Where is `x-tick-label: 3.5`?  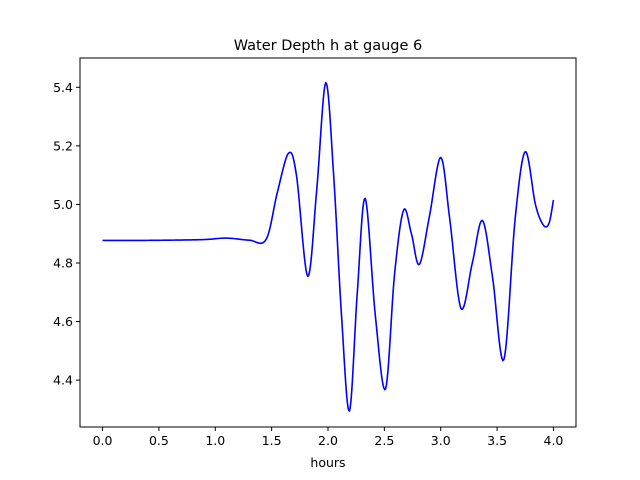
x-tick-label: 3.5 is located at coordinates (497, 440).